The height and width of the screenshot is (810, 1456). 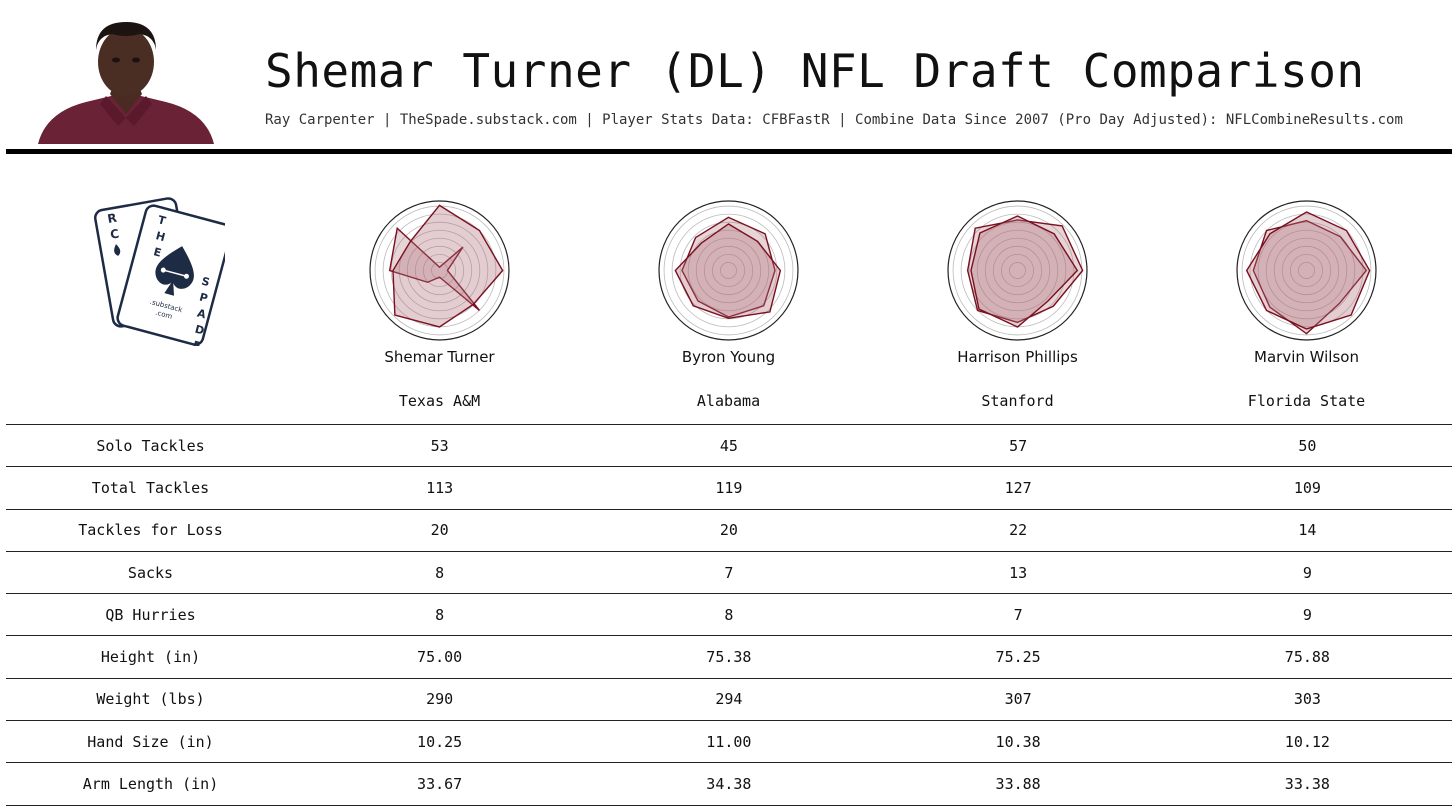 What do you see at coordinates (150, 530) in the screenshot?
I see `stat-label: Tackles for Loss` at bounding box center [150, 530].